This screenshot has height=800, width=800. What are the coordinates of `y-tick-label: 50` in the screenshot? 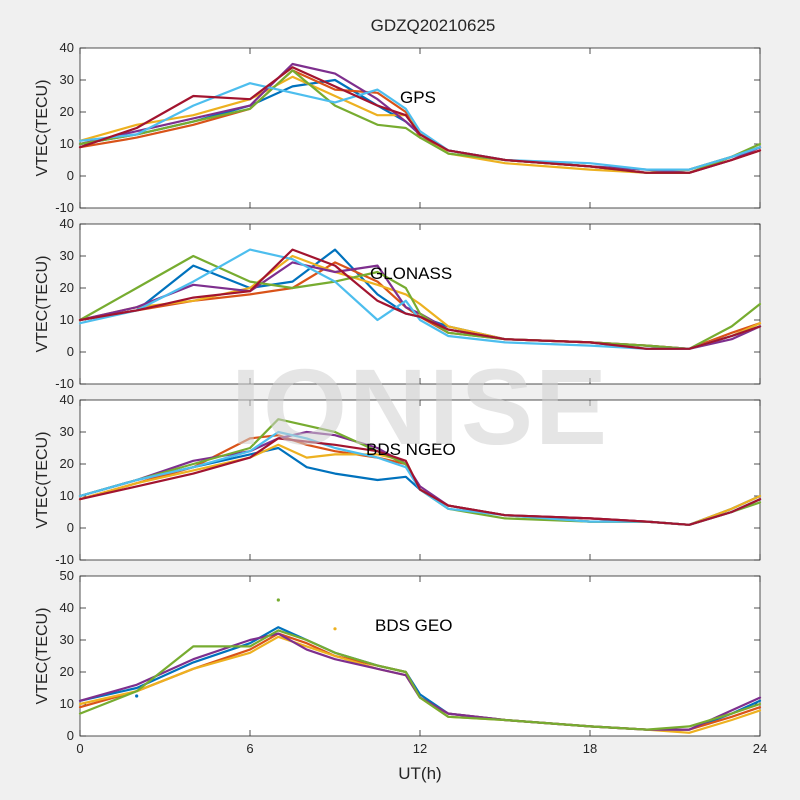 It's located at (67, 575).